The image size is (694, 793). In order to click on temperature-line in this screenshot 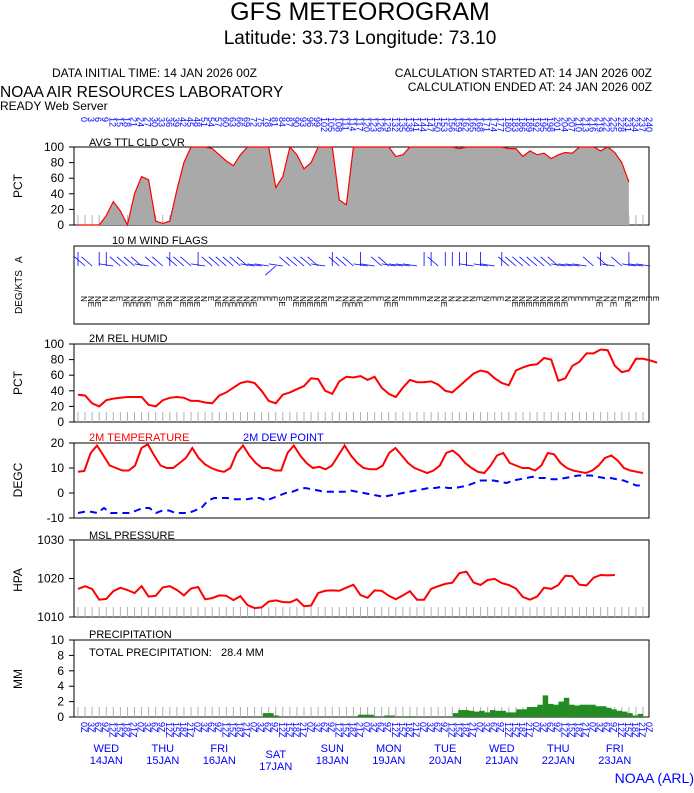, I will do `click(360, 458)`.